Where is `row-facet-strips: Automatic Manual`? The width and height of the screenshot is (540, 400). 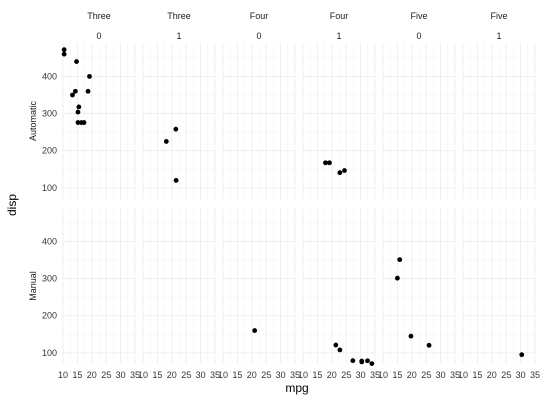 row-facet-strips: Automatic Manual is located at coordinates (33, 200).